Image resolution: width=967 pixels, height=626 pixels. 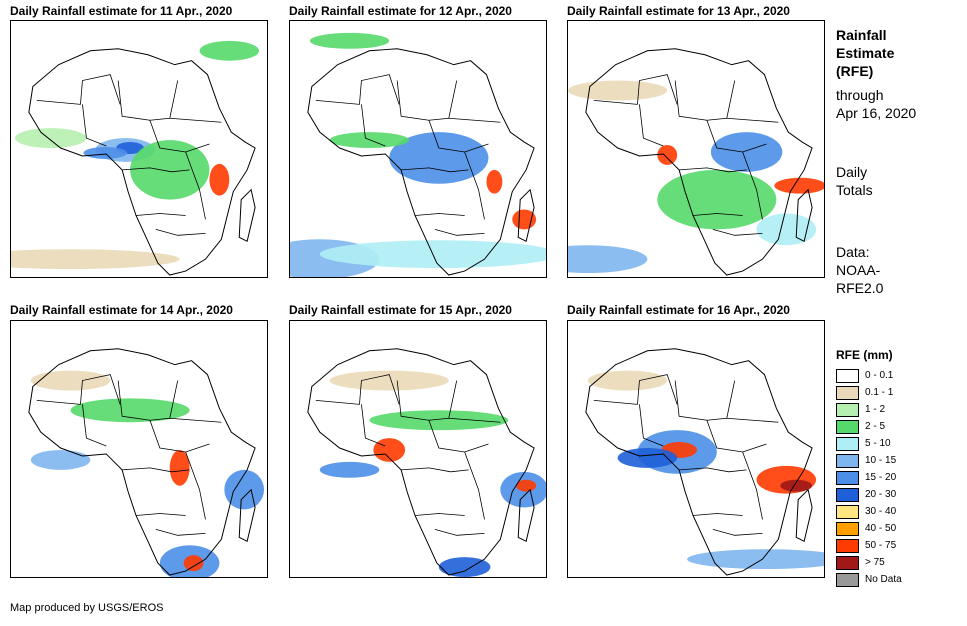 What do you see at coordinates (881, 494) in the screenshot?
I see `legend-label: 20 - 30` at bounding box center [881, 494].